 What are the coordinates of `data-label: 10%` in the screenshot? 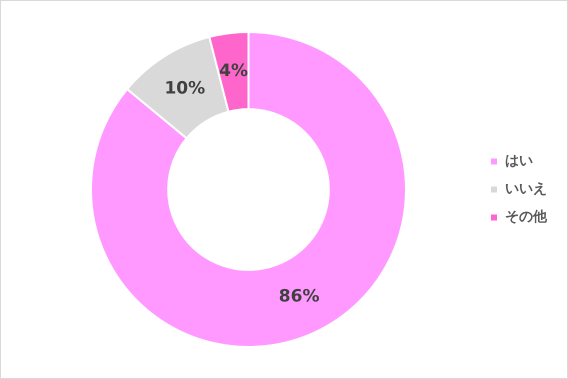 It's located at (185, 88).